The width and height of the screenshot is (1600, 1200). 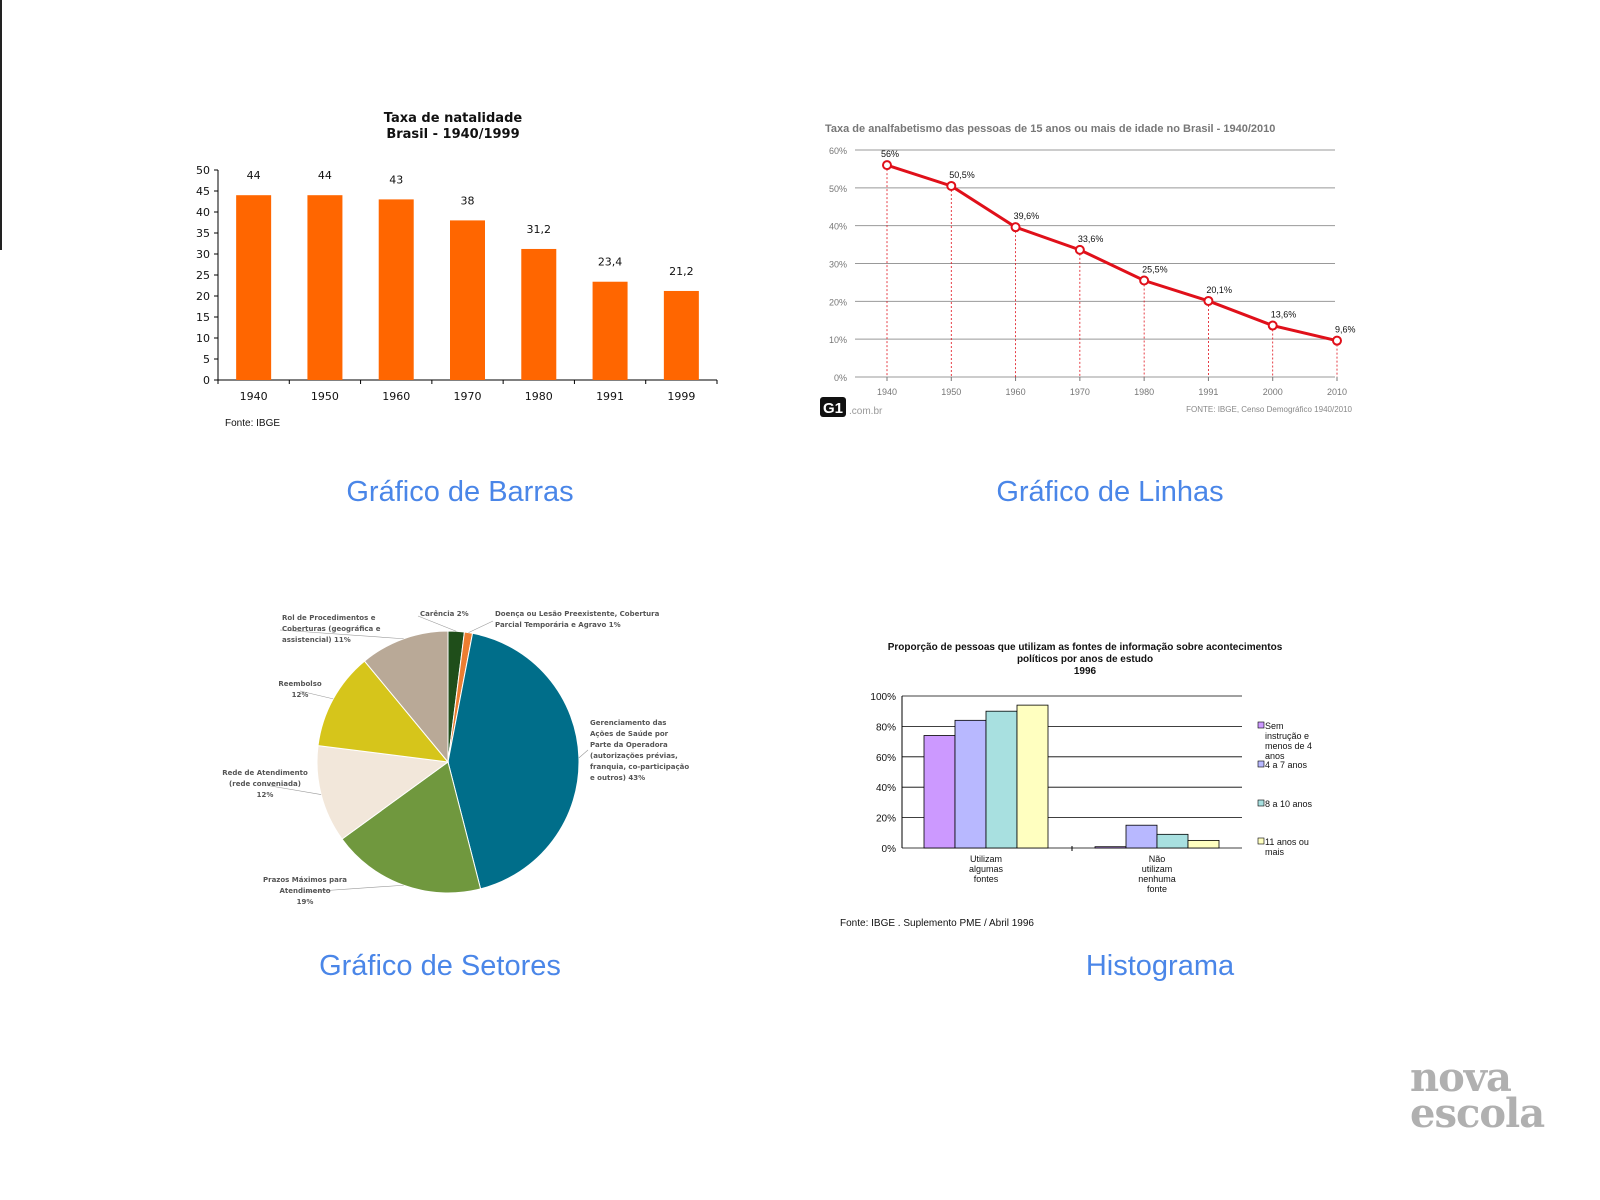 I want to click on line-x-tick-label: 1960, so click(x=1016, y=392).